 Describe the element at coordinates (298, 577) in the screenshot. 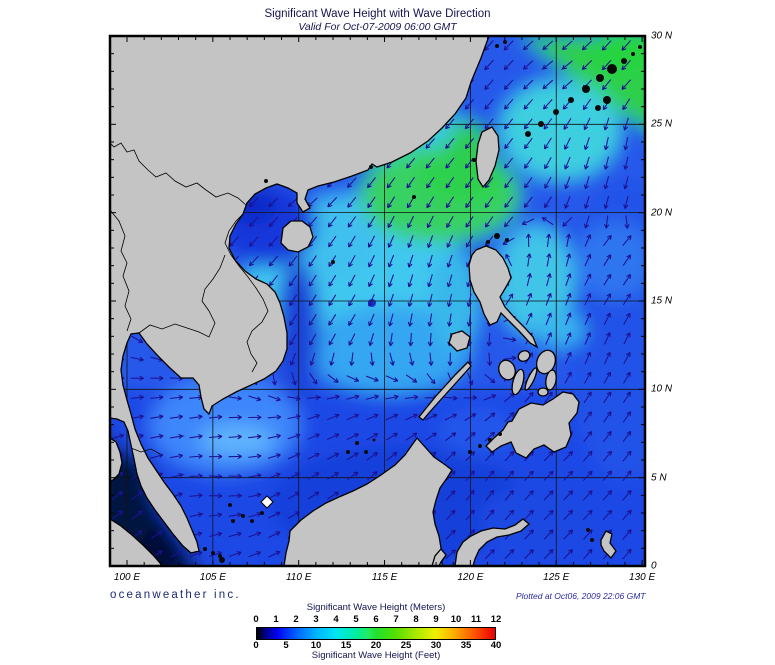

I see `x-axis-tick-label: 110 E` at that location.